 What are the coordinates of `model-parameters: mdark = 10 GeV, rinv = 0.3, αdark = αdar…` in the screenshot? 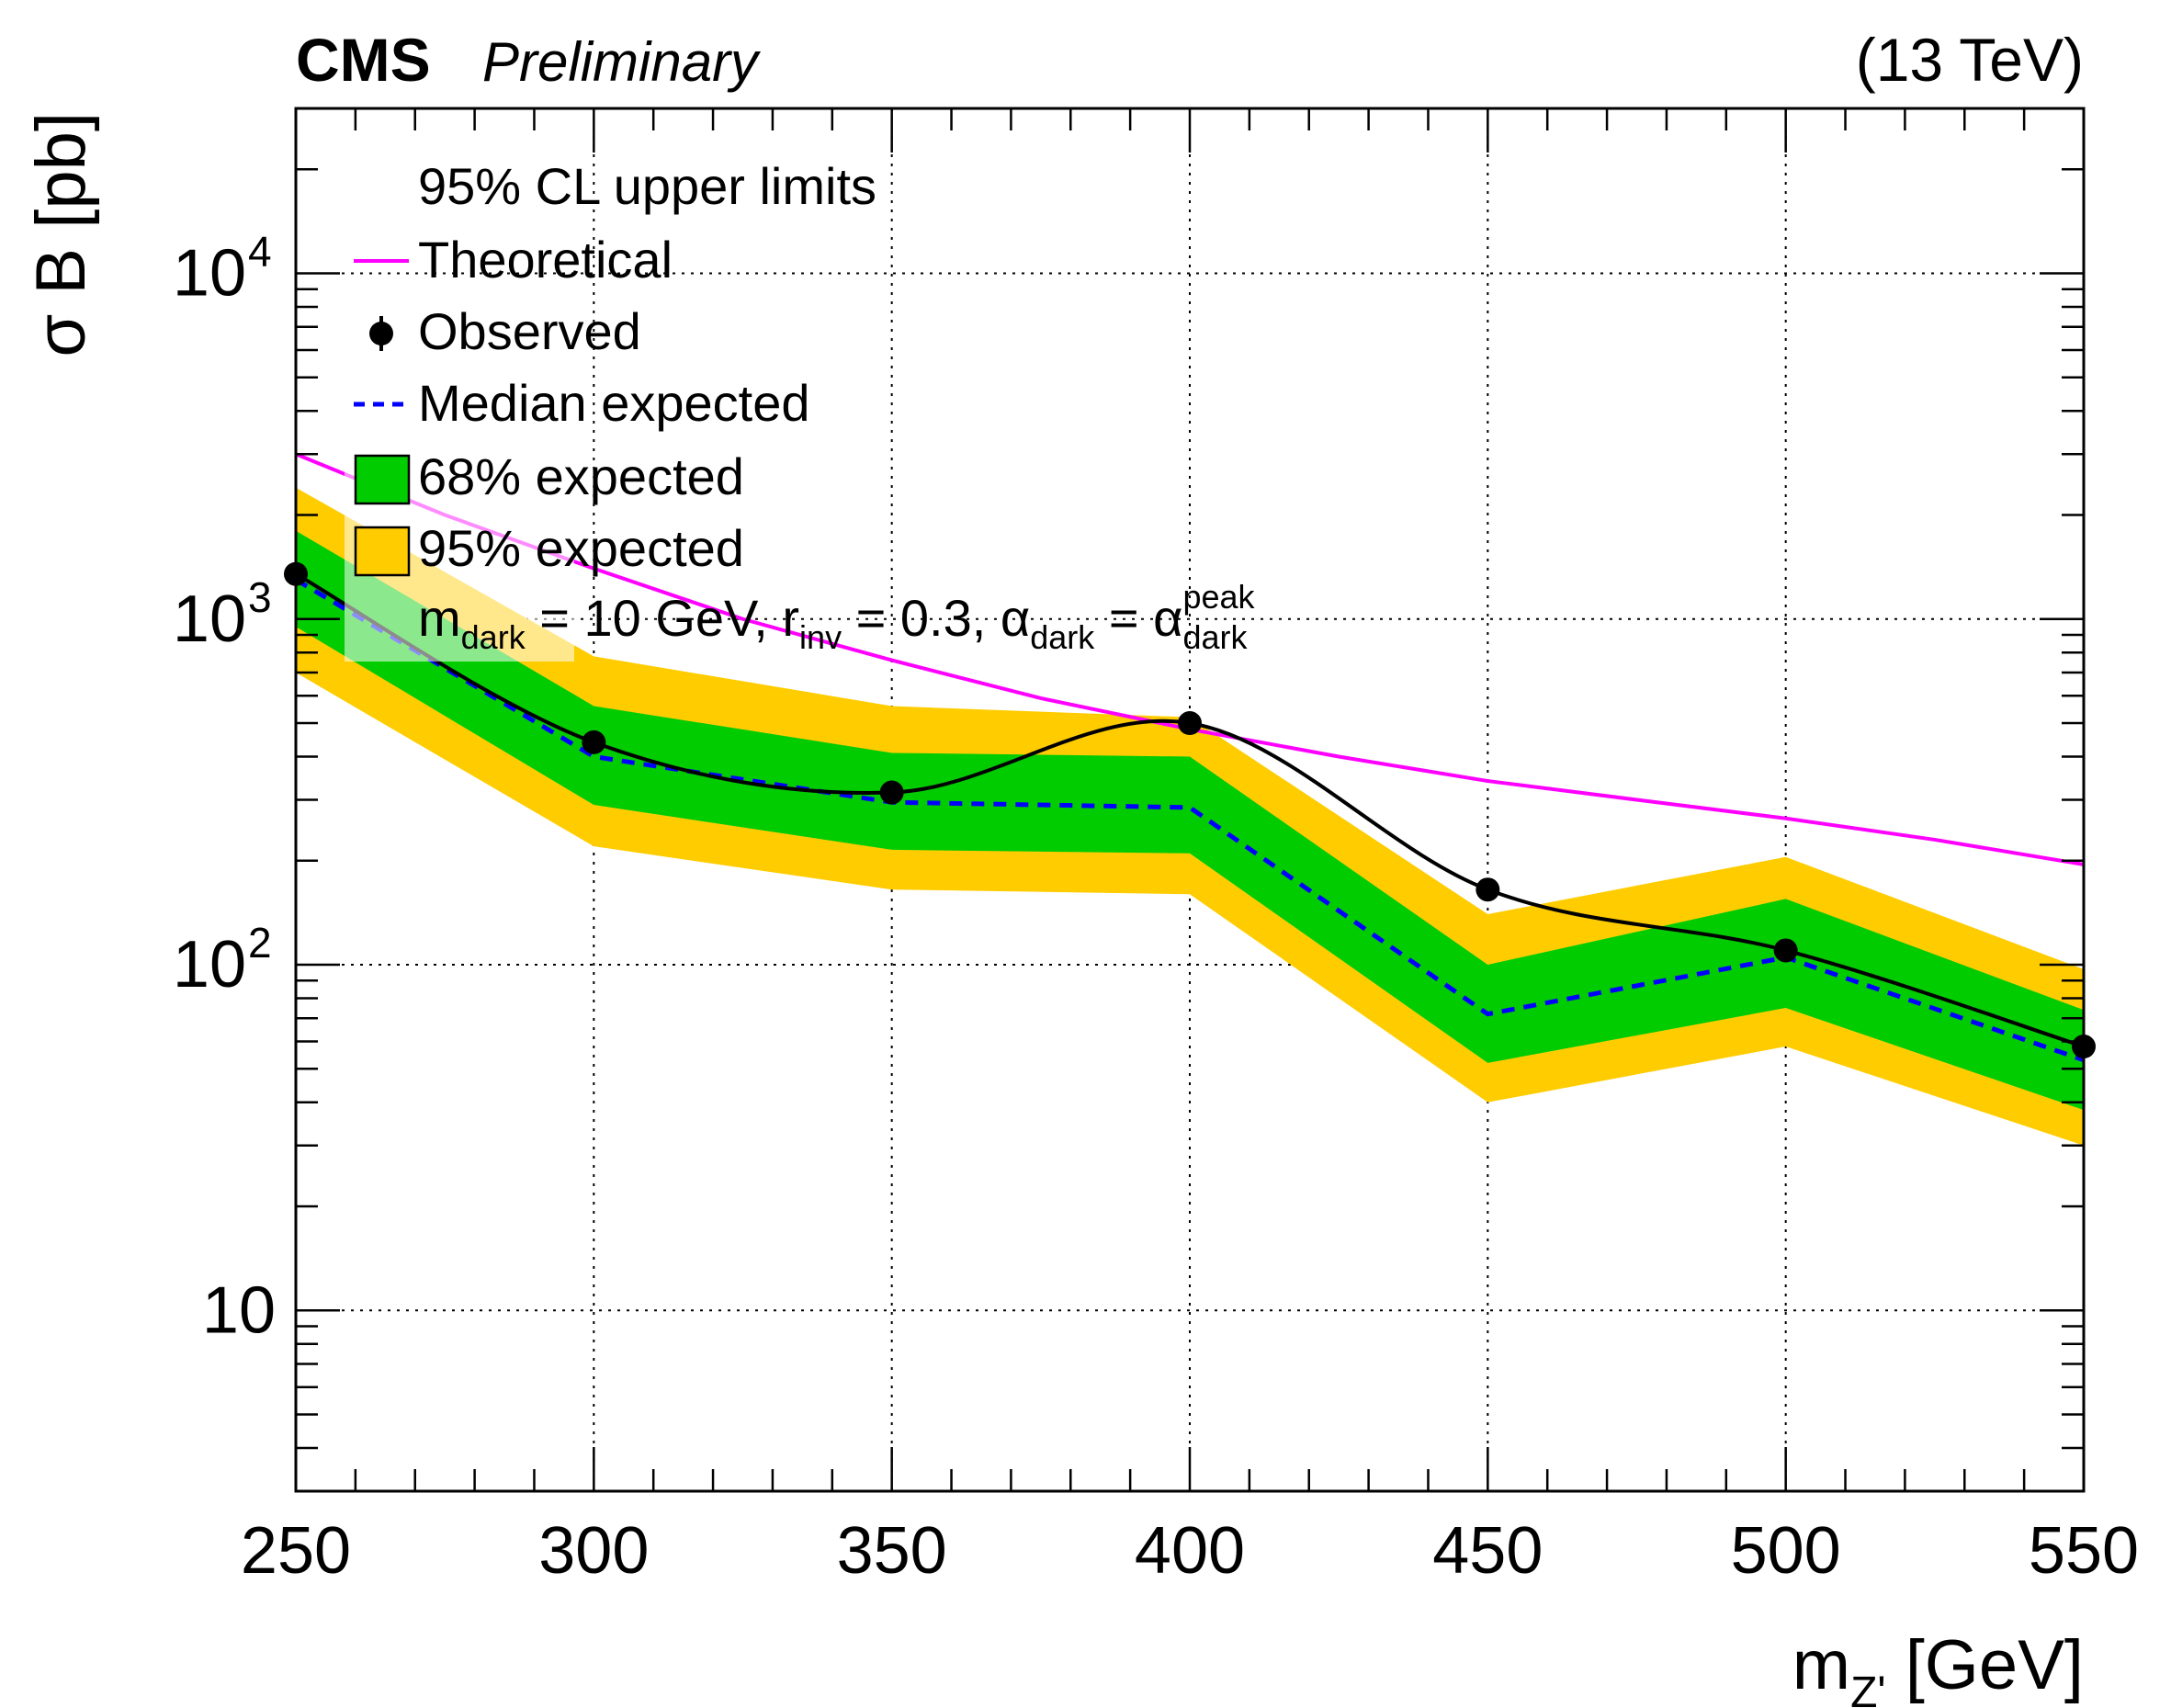 It's located at (837, 617).